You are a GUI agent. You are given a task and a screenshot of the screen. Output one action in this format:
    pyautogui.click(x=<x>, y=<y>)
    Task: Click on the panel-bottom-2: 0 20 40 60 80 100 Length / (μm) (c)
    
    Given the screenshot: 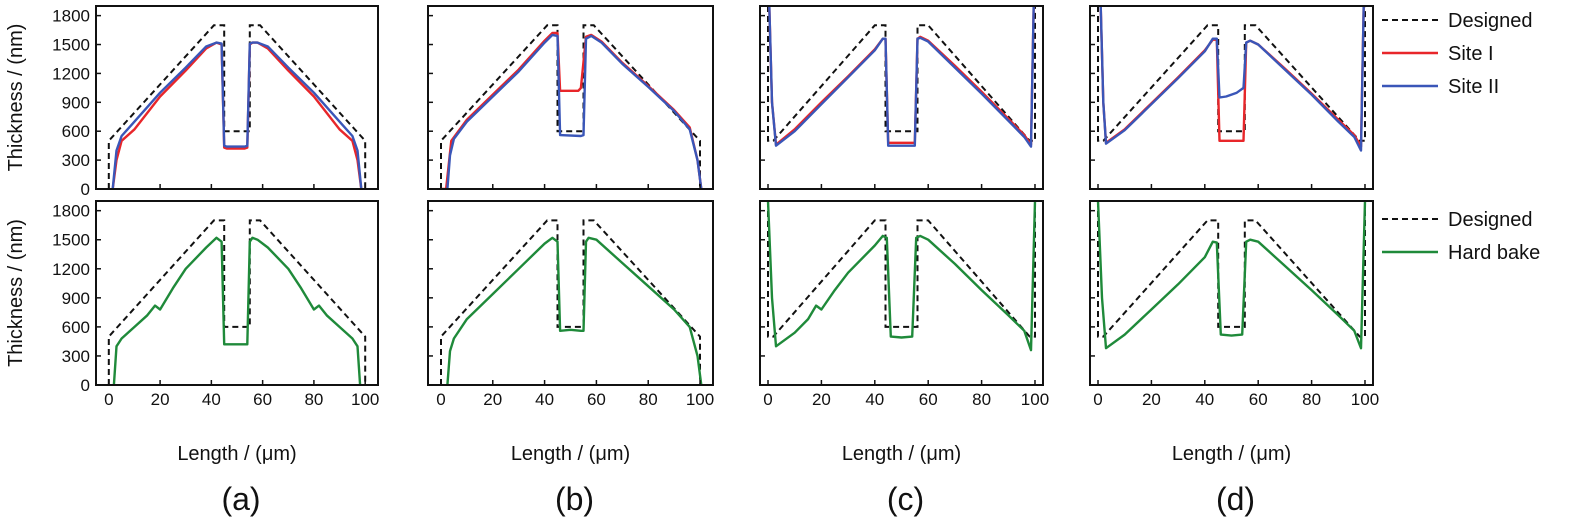 What is the action you would take?
    pyautogui.click(x=904, y=358)
    